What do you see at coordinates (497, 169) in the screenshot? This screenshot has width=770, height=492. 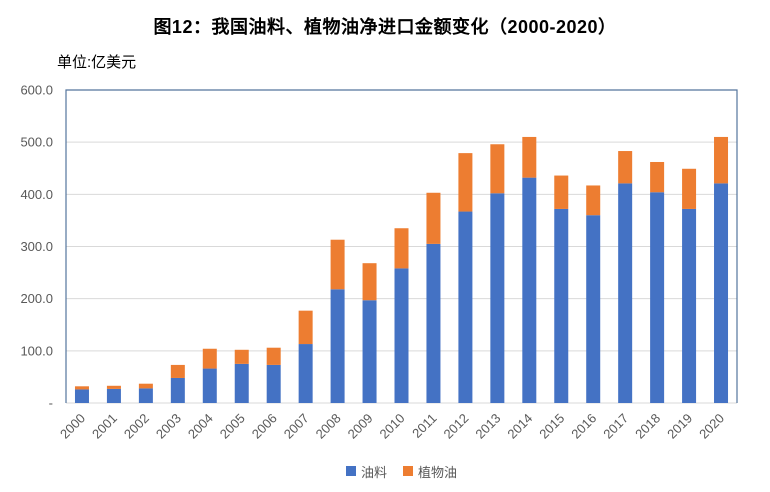 I see `bar-segment-vegoil-2013` at bounding box center [497, 169].